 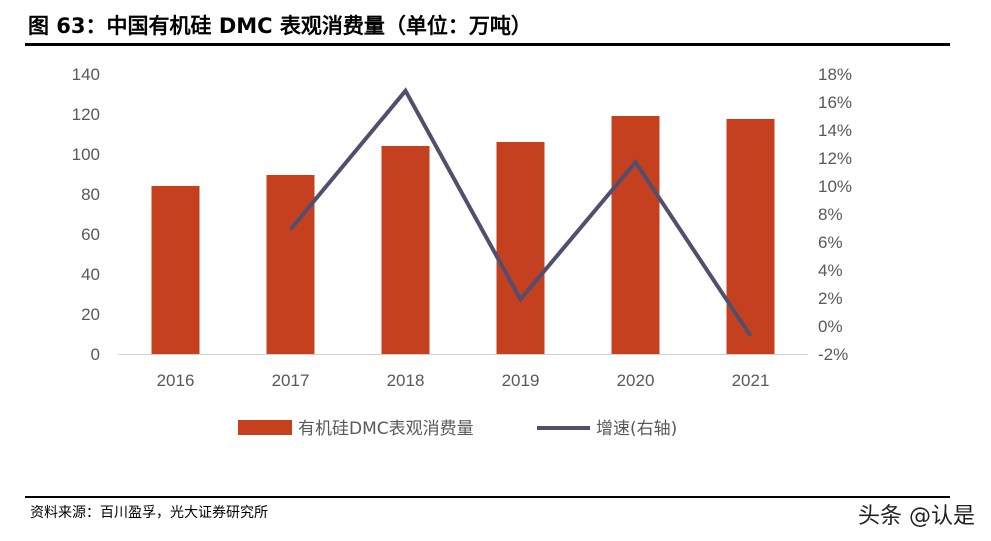 What do you see at coordinates (835, 130) in the screenshot?
I see `right-tick-label: 14%` at bounding box center [835, 130].